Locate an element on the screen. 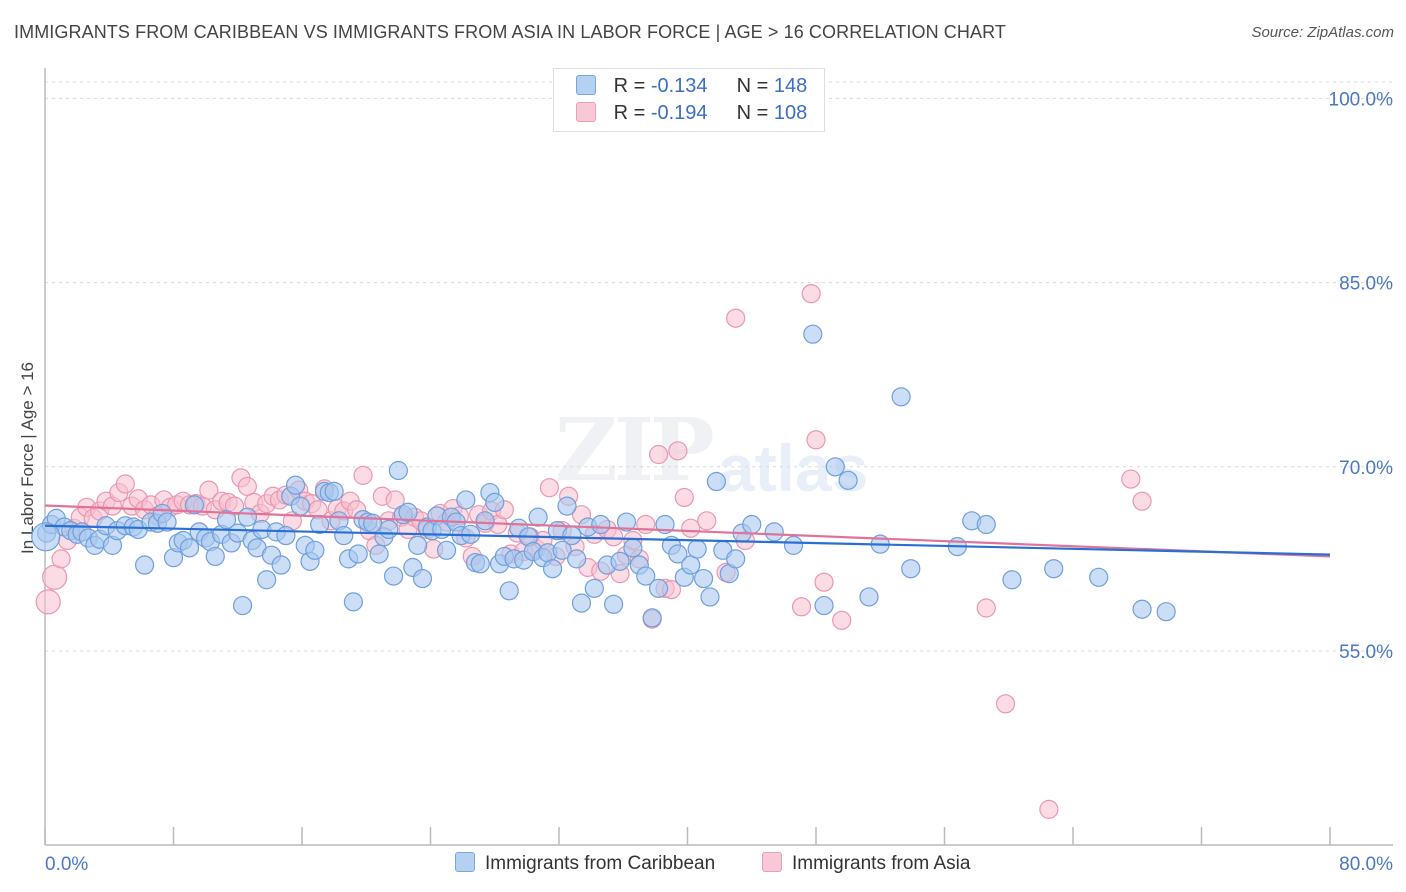 The width and height of the screenshot is (1406, 892). bottom-legend-label-asia: Immigrants from Asia is located at coordinates (881, 863).